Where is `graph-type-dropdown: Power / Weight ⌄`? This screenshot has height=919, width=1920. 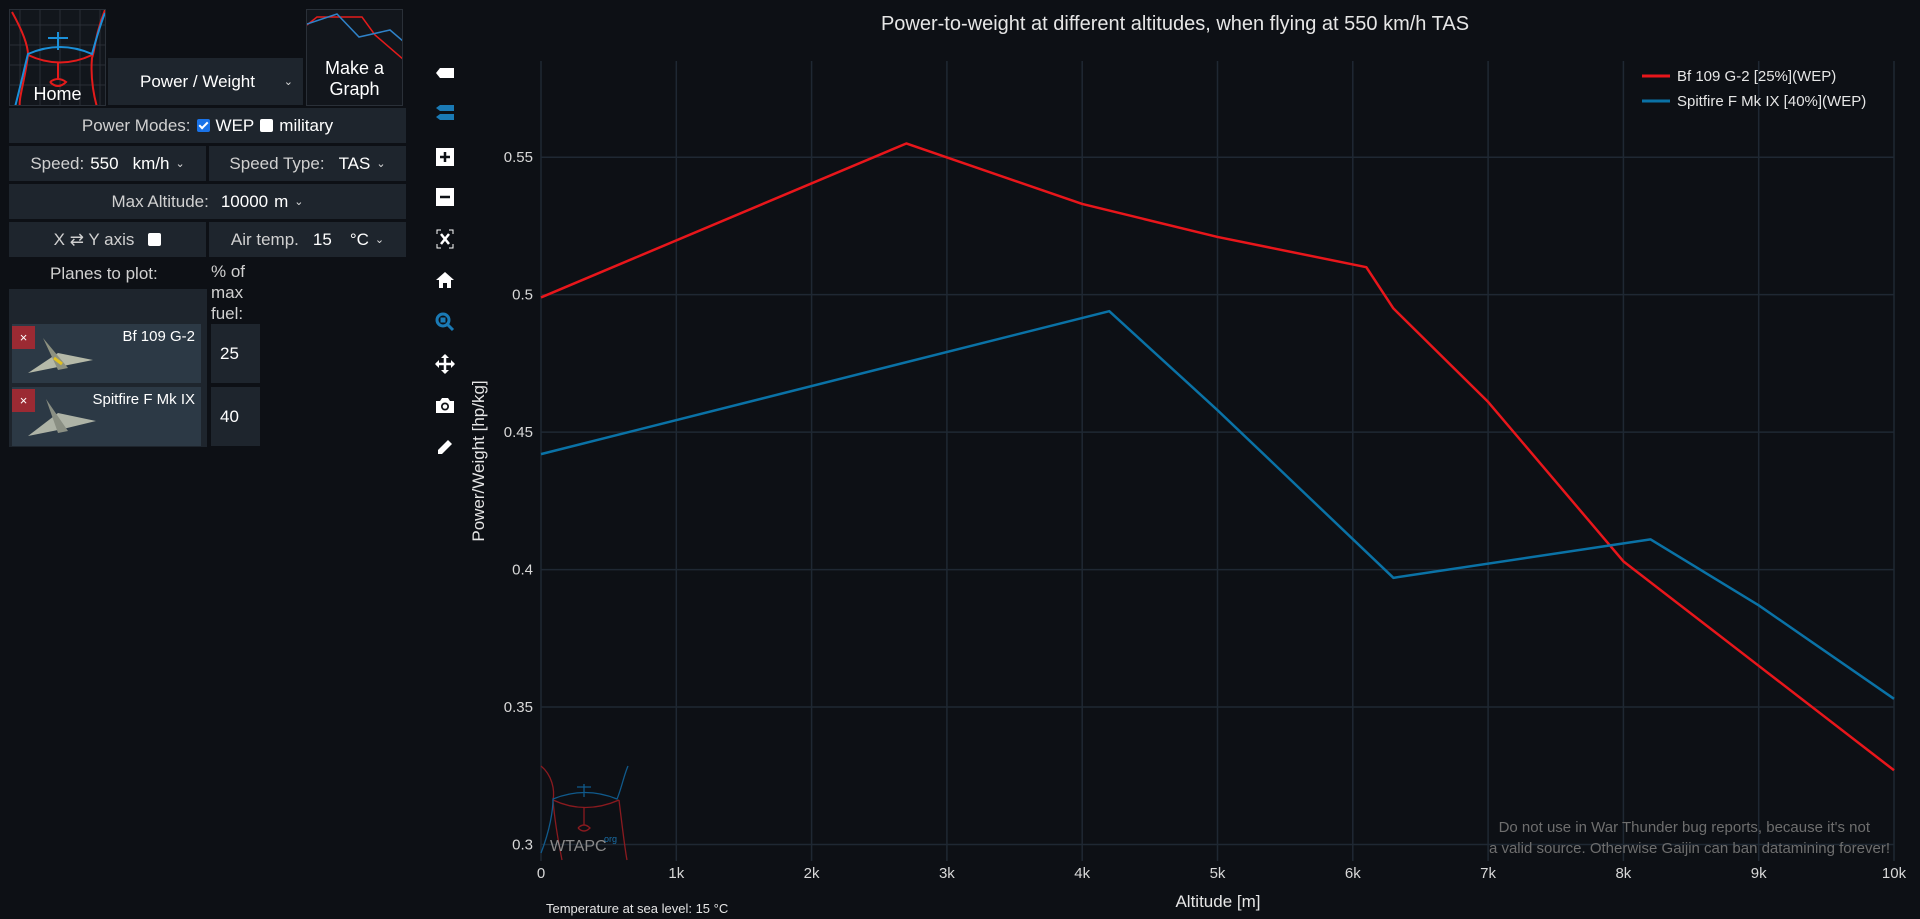 graph-type-dropdown: Power / Weight ⌄ is located at coordinates (205, 81).